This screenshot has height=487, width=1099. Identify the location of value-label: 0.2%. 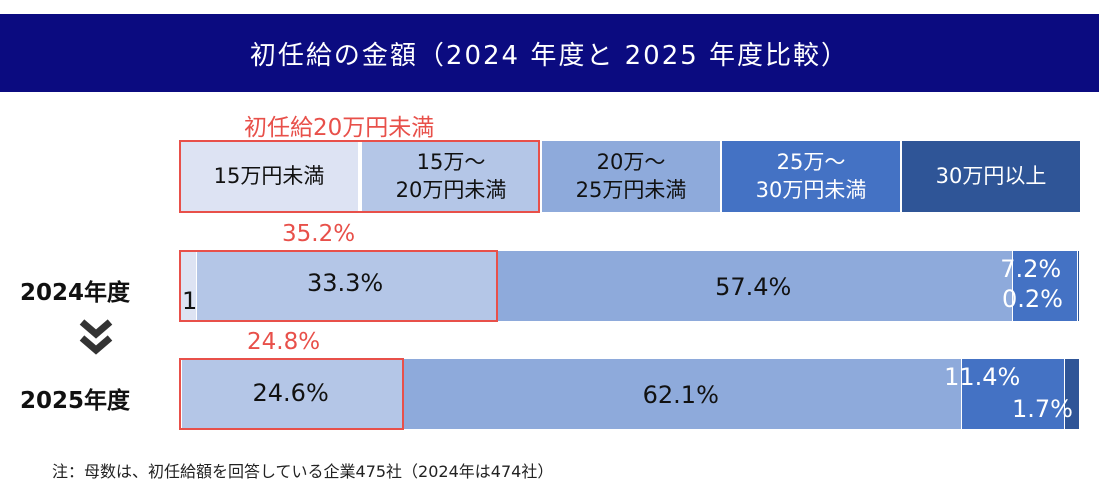
(1032, 299).